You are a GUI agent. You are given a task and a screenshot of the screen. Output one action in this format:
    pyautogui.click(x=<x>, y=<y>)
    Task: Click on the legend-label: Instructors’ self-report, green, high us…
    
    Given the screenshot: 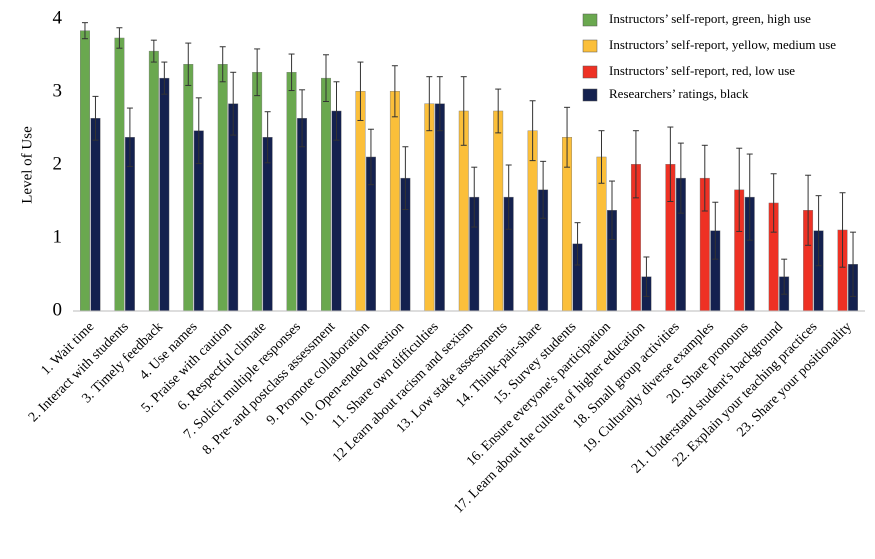 What is the action you would take?
    pyautogui.click(x=710, y=18)
    